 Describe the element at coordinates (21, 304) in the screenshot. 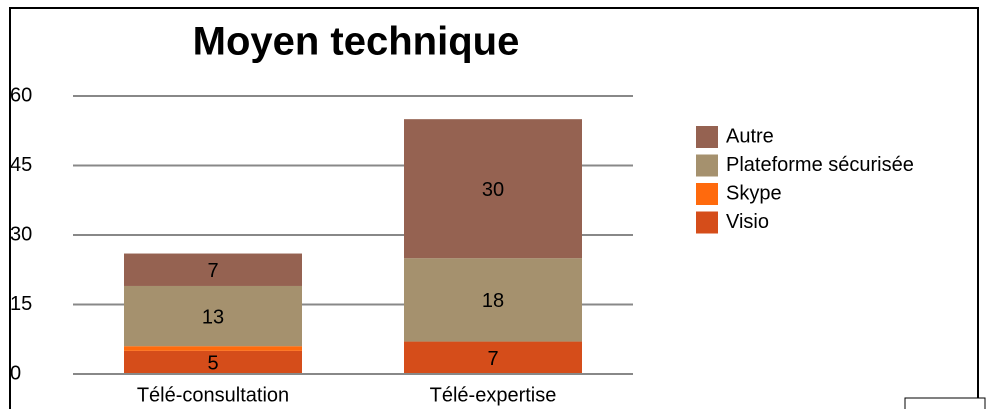

I see `y-tick-label: 15` at that location.